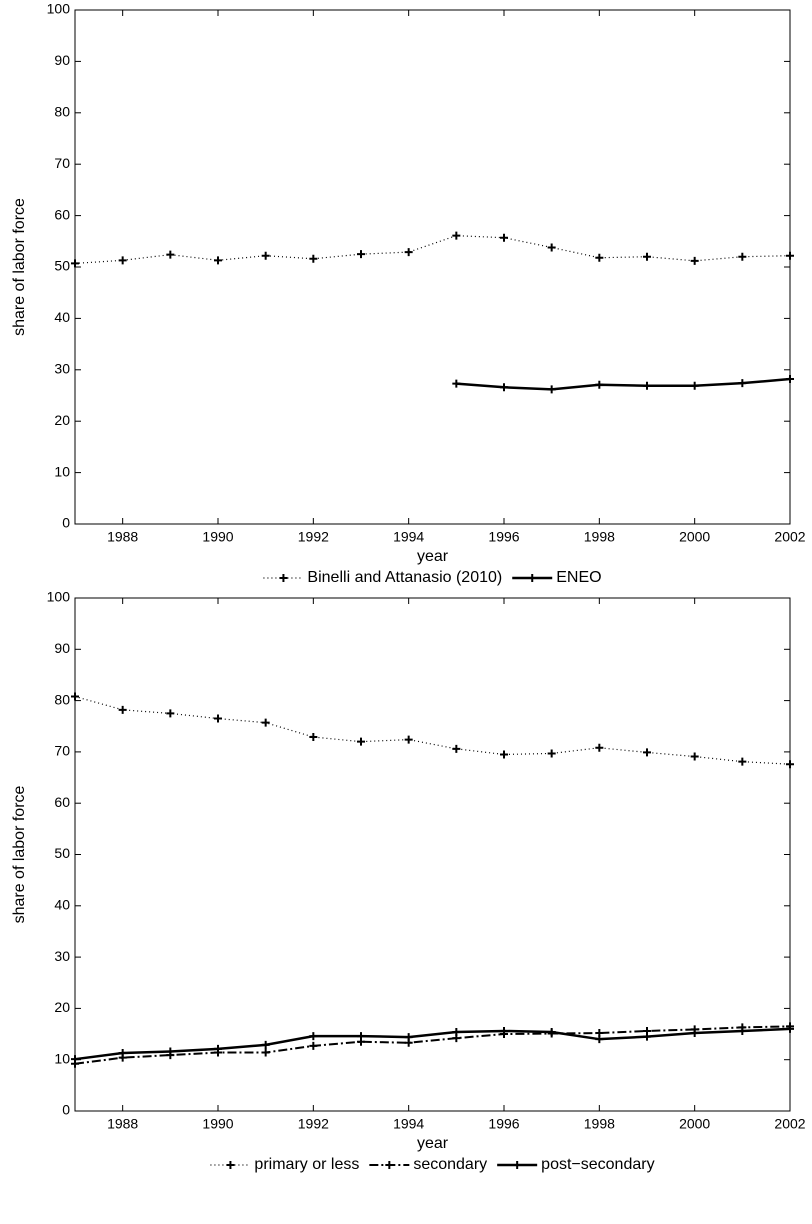 Image resolution: width=812 pixels, height=1224 pixels. I want to click on legend: primary or less secondary post−secondary, so click(432, 1164).